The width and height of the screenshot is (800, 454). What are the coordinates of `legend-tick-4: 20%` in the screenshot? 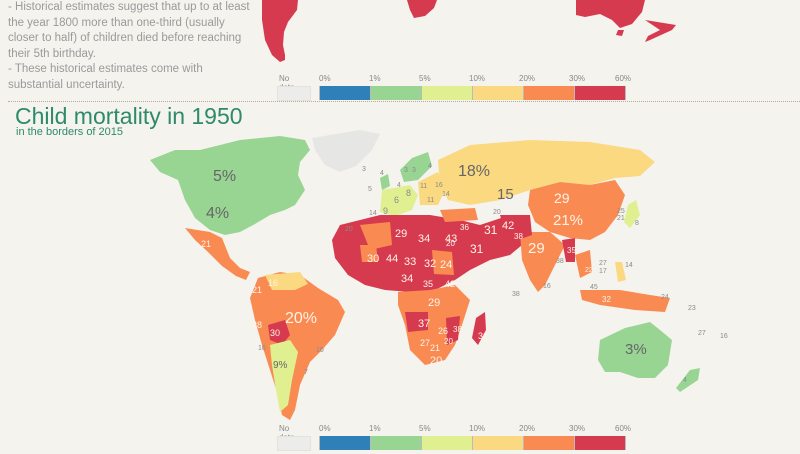 It's located at (527, 78).